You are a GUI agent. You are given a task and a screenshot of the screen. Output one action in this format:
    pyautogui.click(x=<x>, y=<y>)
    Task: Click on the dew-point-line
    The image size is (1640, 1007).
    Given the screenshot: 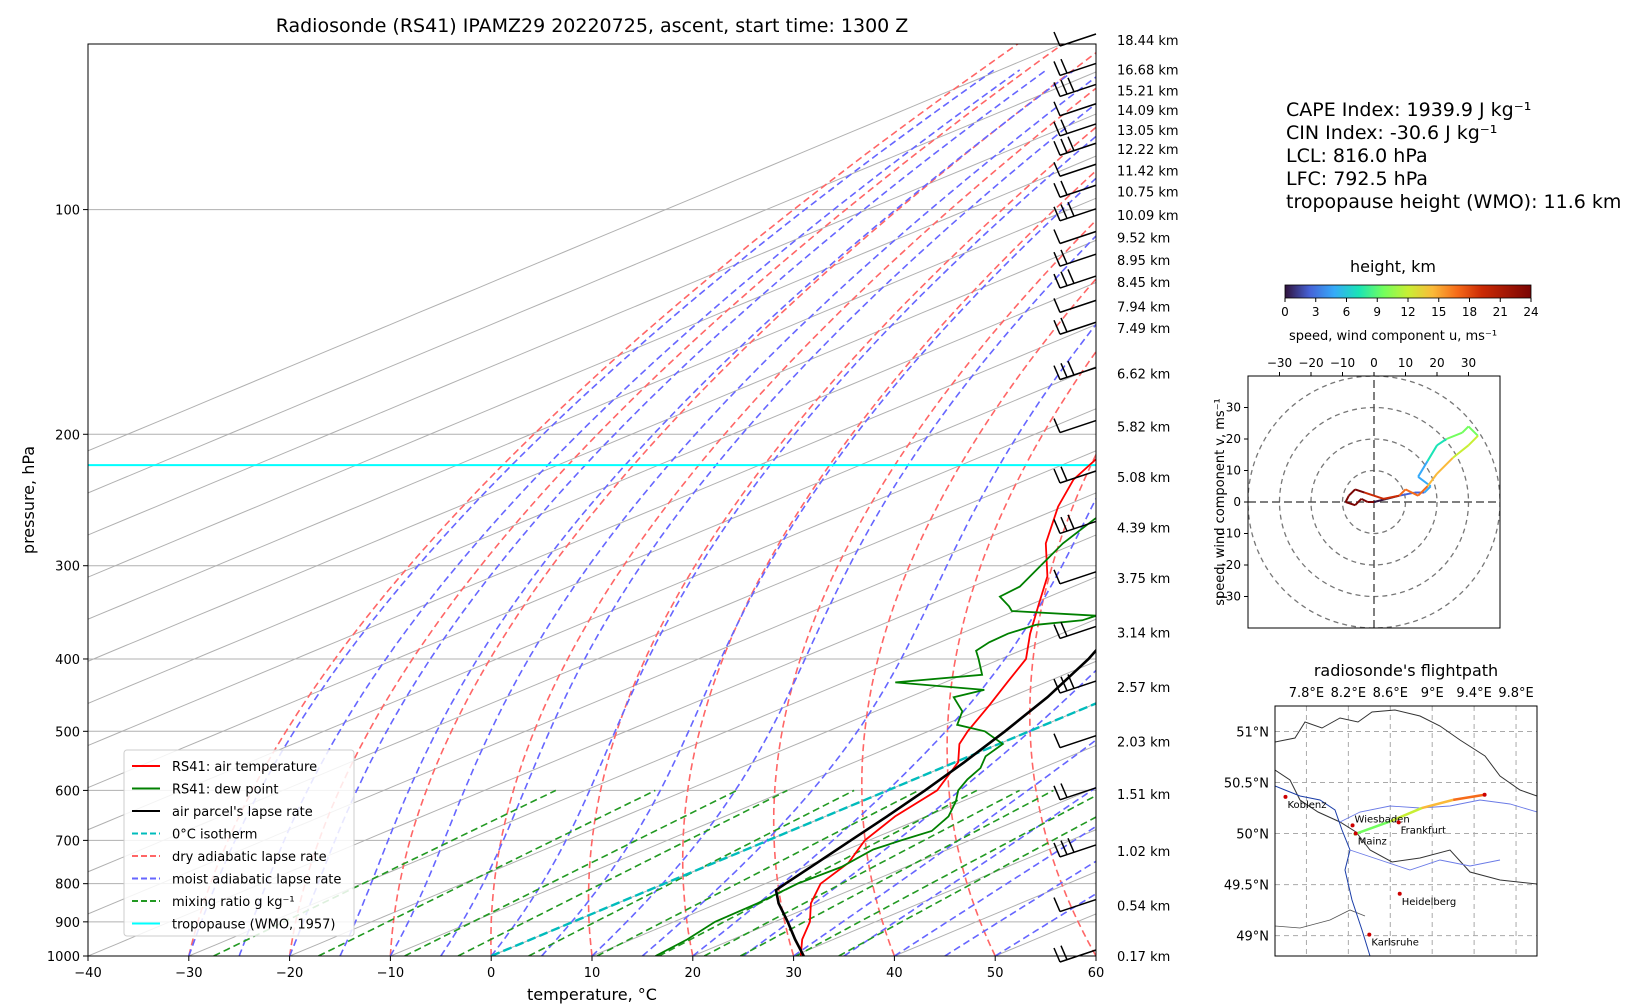 What is the action you would take?
    pyautogui.click(x=875, y=736)
    